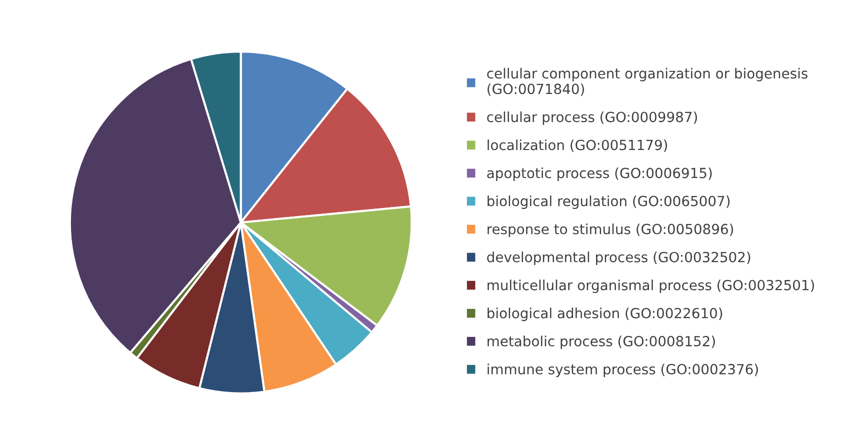 Image resolution: width=845 pixels, height=445 pixels. Describe the element at coordinates (578, 145) in the screenshot. I see `legend-label: localization (GO:0051179)` at that location.